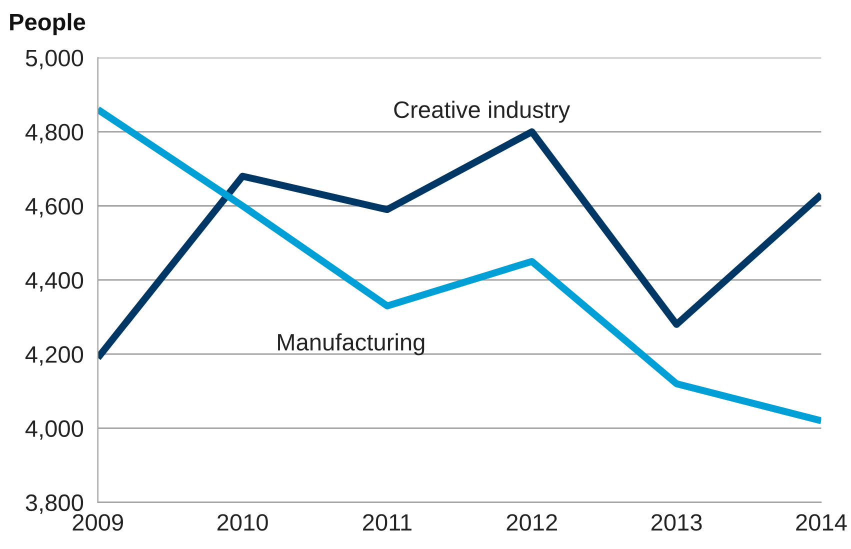  I want to click on y-tick-label: 4,200, so click(54, 356).